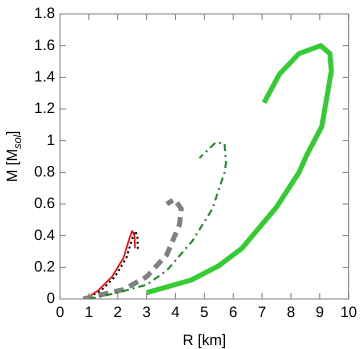  What do you see at coordinates (233, 313) in the screenshot?
I see `x-tick-label: 6` at bounding box center [233, 313].